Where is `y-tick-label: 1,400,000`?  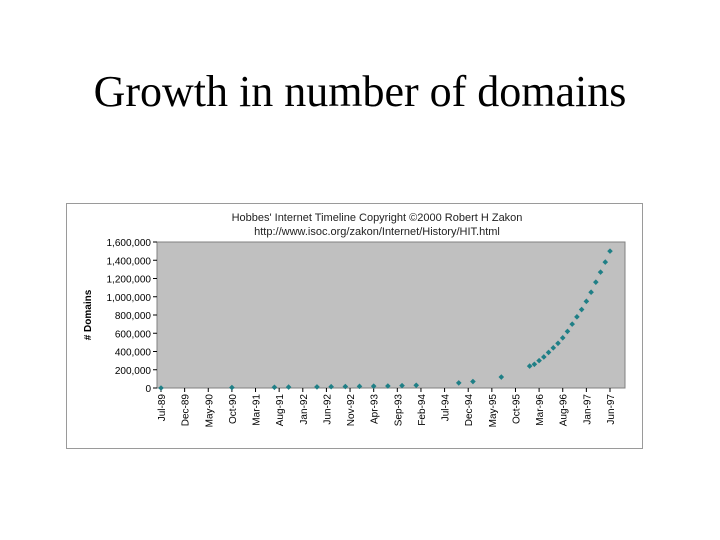
y-tick-label: 1,400,000 is located at coordinates (129, 261).